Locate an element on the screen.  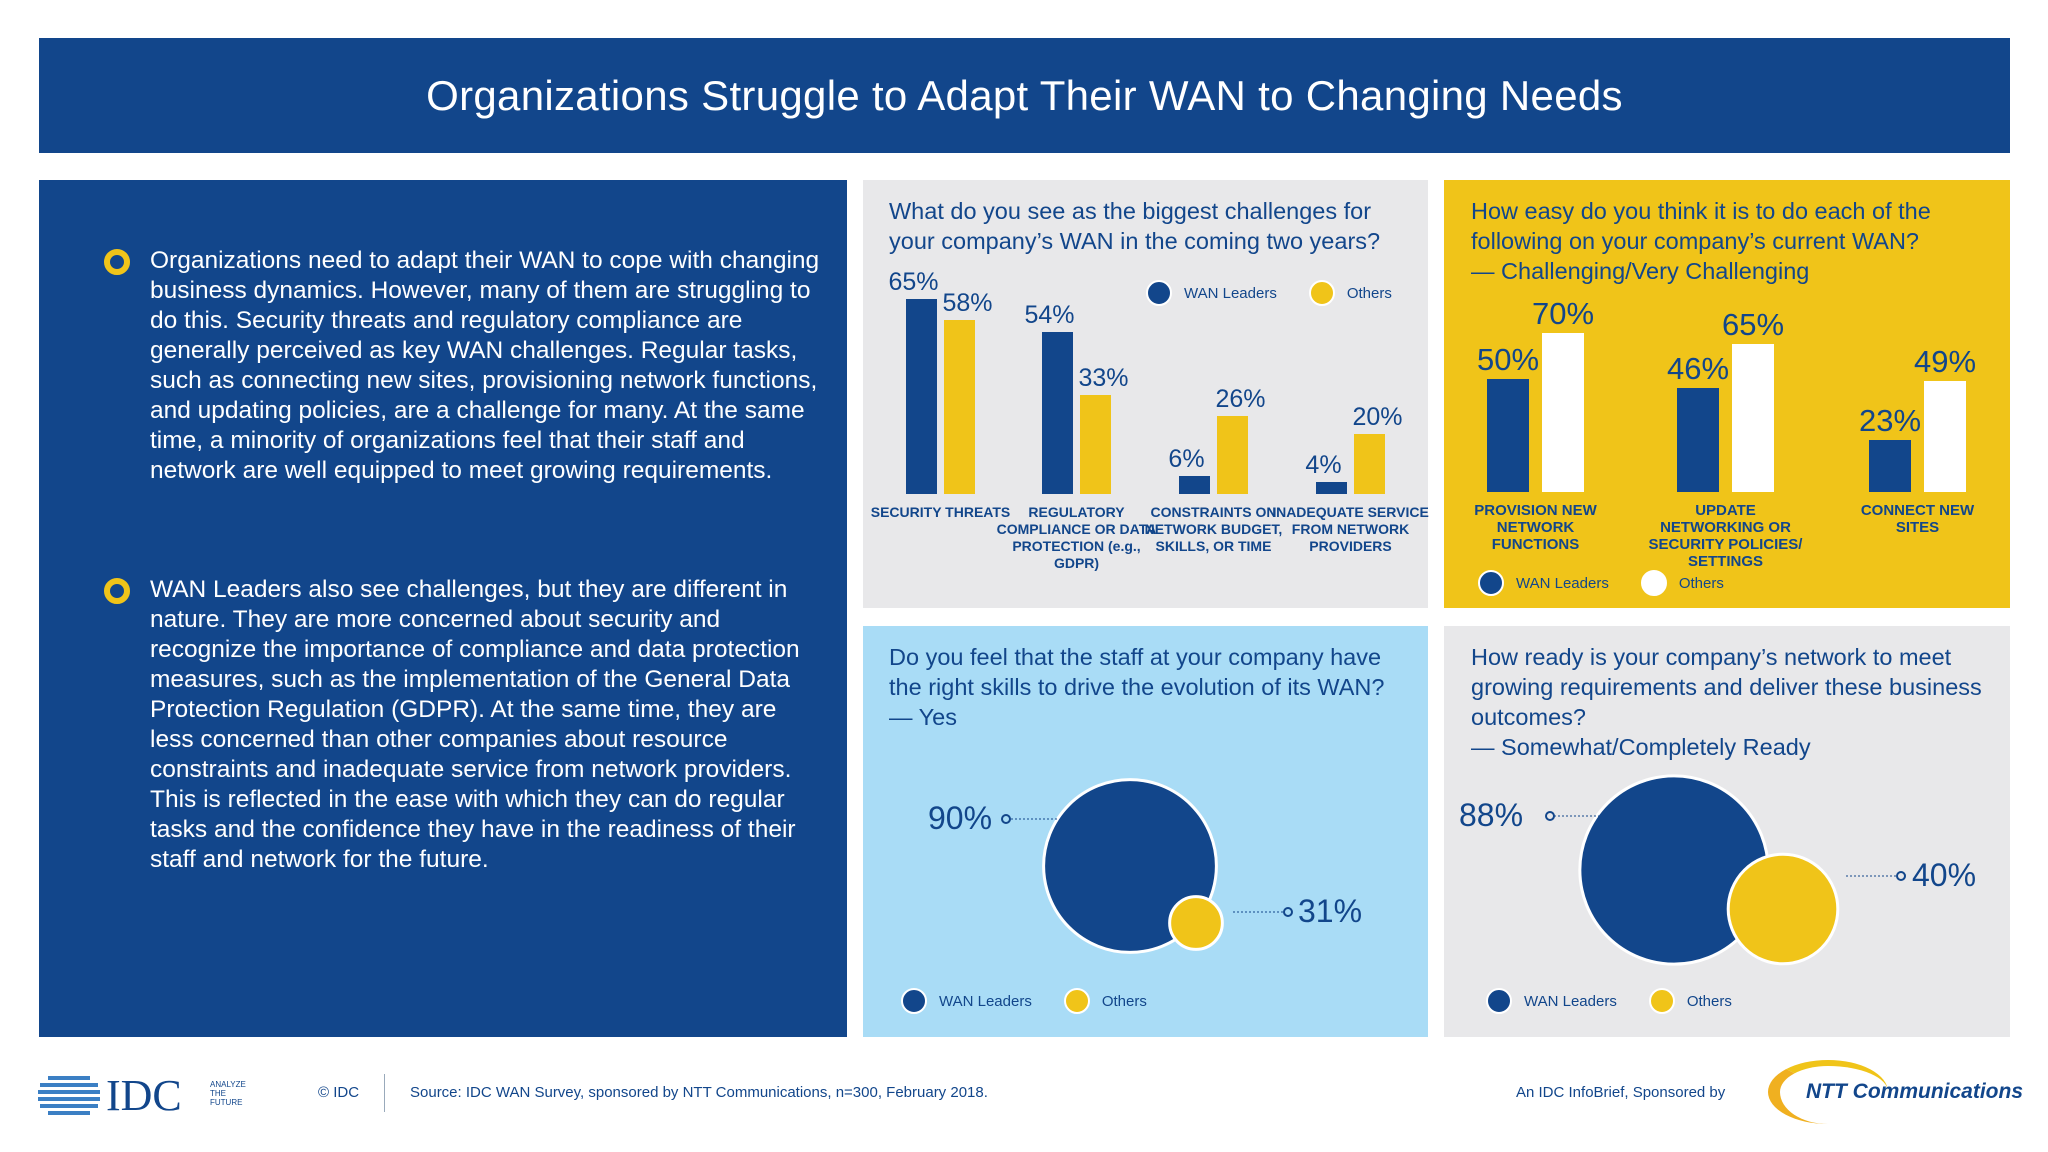
chart-subtitle: — Somewhat/Completely Ready is located at coordinates (1641, 747).